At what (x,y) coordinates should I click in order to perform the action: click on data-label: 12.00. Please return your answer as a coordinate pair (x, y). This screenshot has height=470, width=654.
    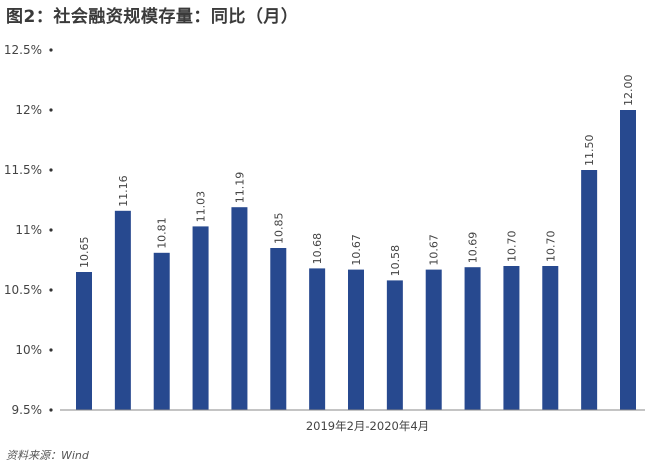
    Looking at the image, I should click on (628, 91).